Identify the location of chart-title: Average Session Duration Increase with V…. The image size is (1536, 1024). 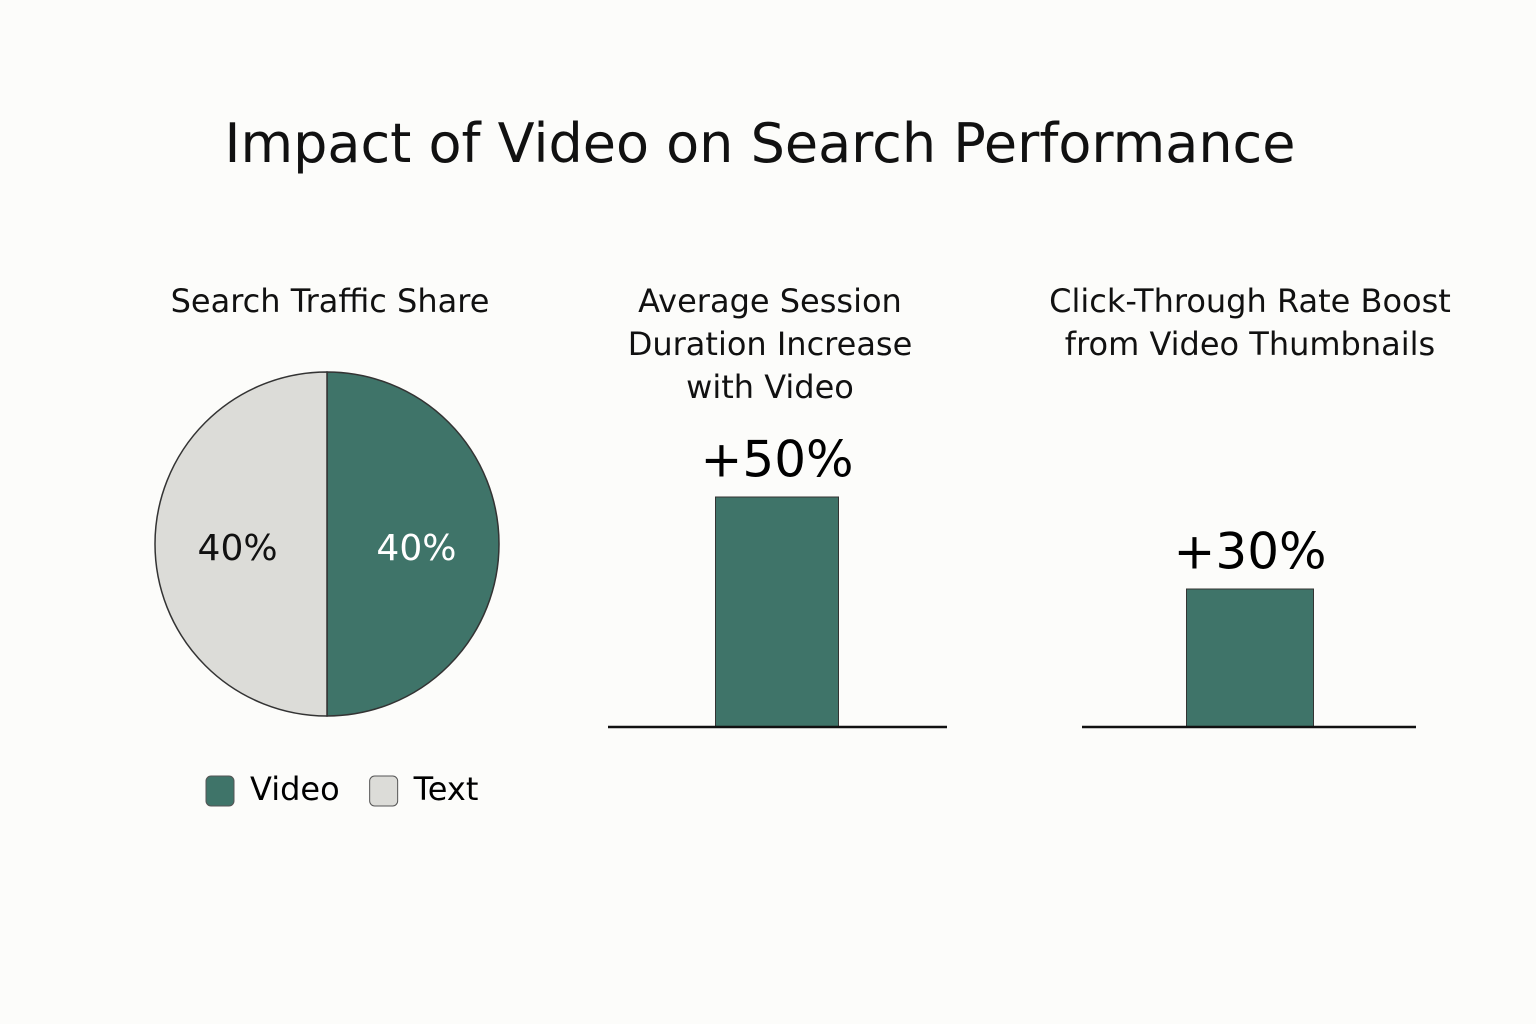
(770, 344).